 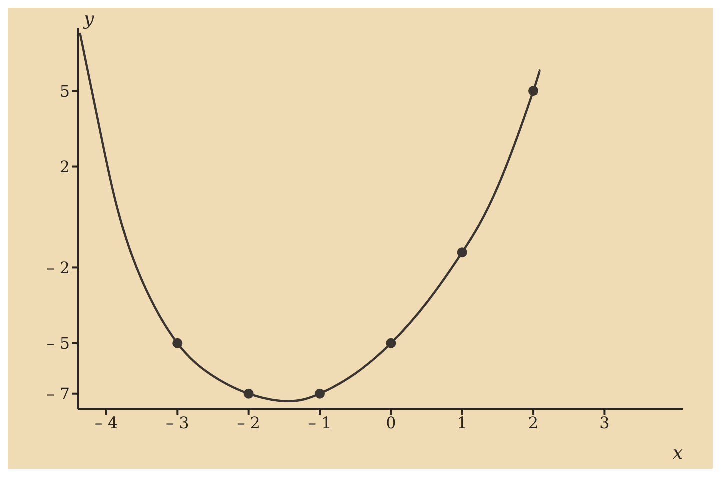 What do you see at coordinates (605, 422) in the screenshot?
I see `x-tick-label: 3` at bounding box center [605, 422].